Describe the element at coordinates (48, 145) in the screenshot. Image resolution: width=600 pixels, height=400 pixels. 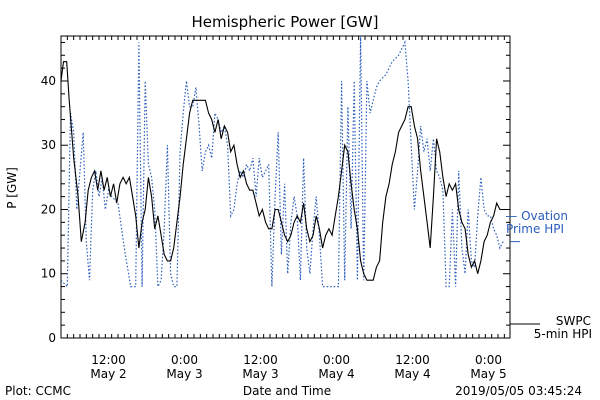
I see `y-tick-label: 30` at that location.